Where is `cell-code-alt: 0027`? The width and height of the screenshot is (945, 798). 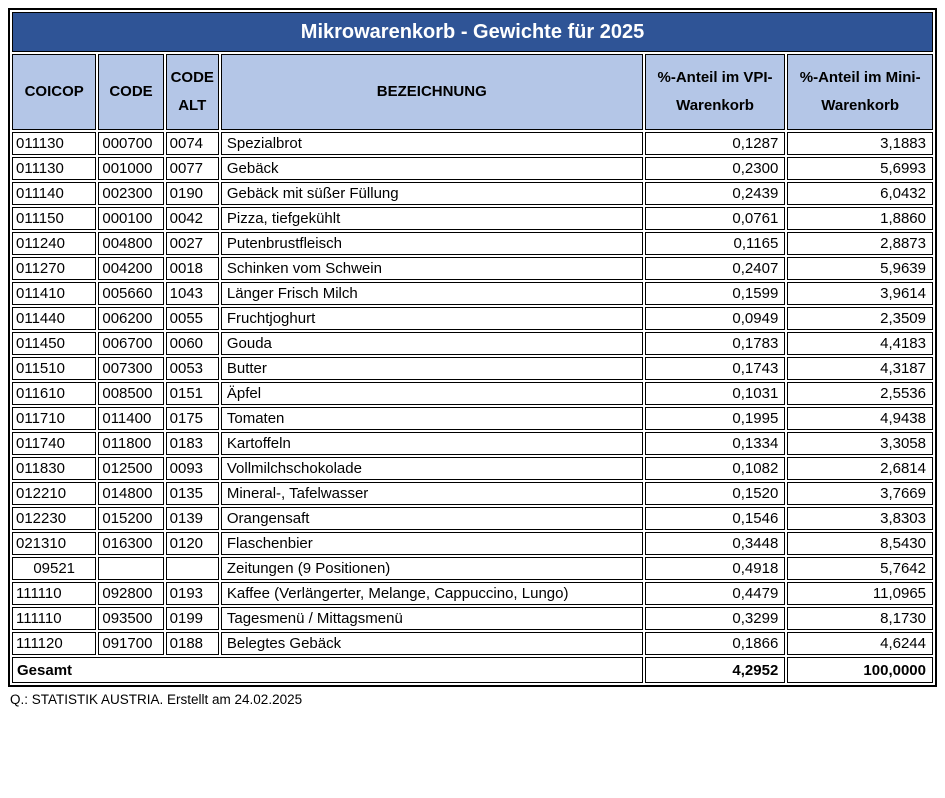 cell-code-alt: 0027 is located at coordinates (192, 243).